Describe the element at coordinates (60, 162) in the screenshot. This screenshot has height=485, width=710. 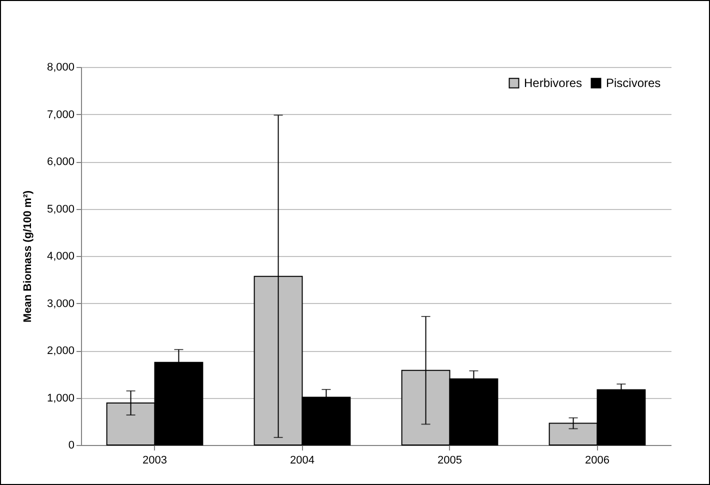
I see `y-tick-label: 6,000` at that location.